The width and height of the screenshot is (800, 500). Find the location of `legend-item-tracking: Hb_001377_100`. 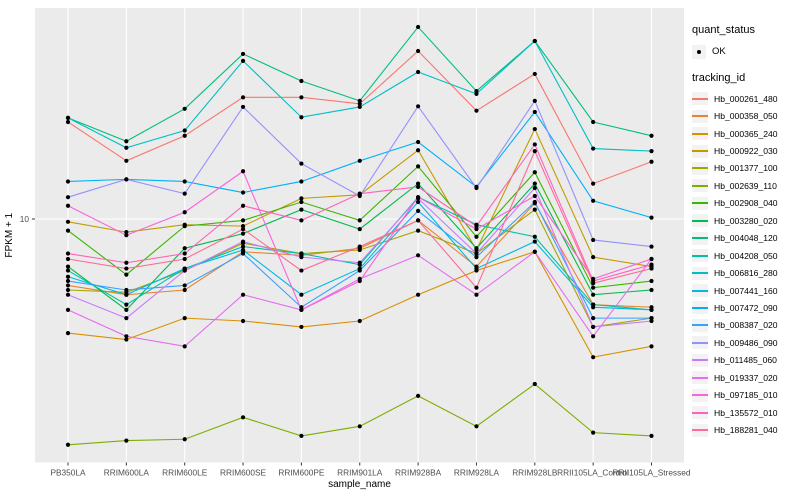

legend-item-tracking: Hb_001377_100 is located at coordinates (745, 168).